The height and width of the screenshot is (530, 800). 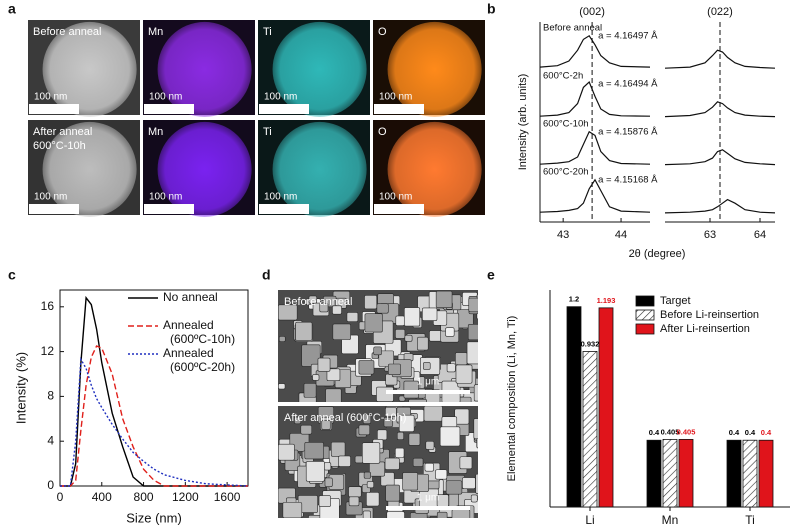 I want to click on sem-image: Before anneal 1 μm, so click(x=378, y=346).